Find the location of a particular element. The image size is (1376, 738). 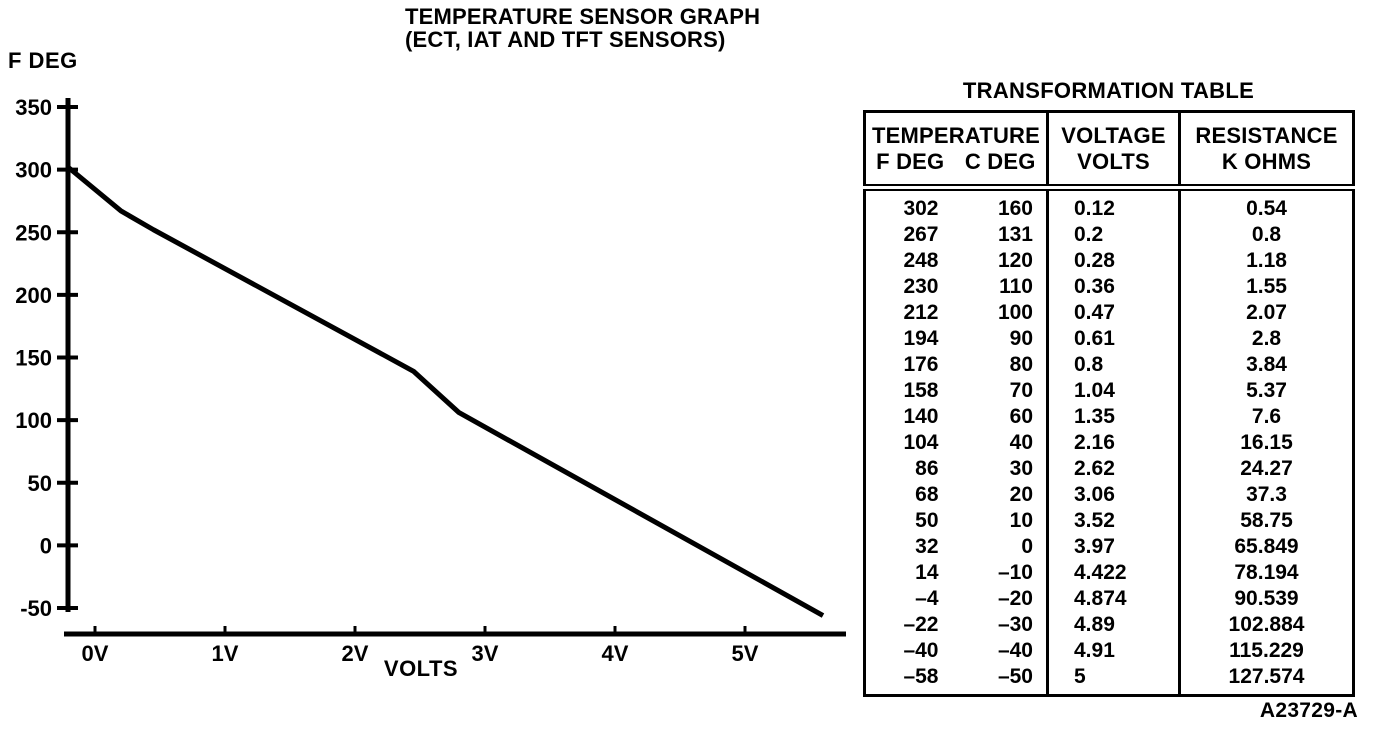

volts-value: 4.89 is located at coordinates (1113, 625).